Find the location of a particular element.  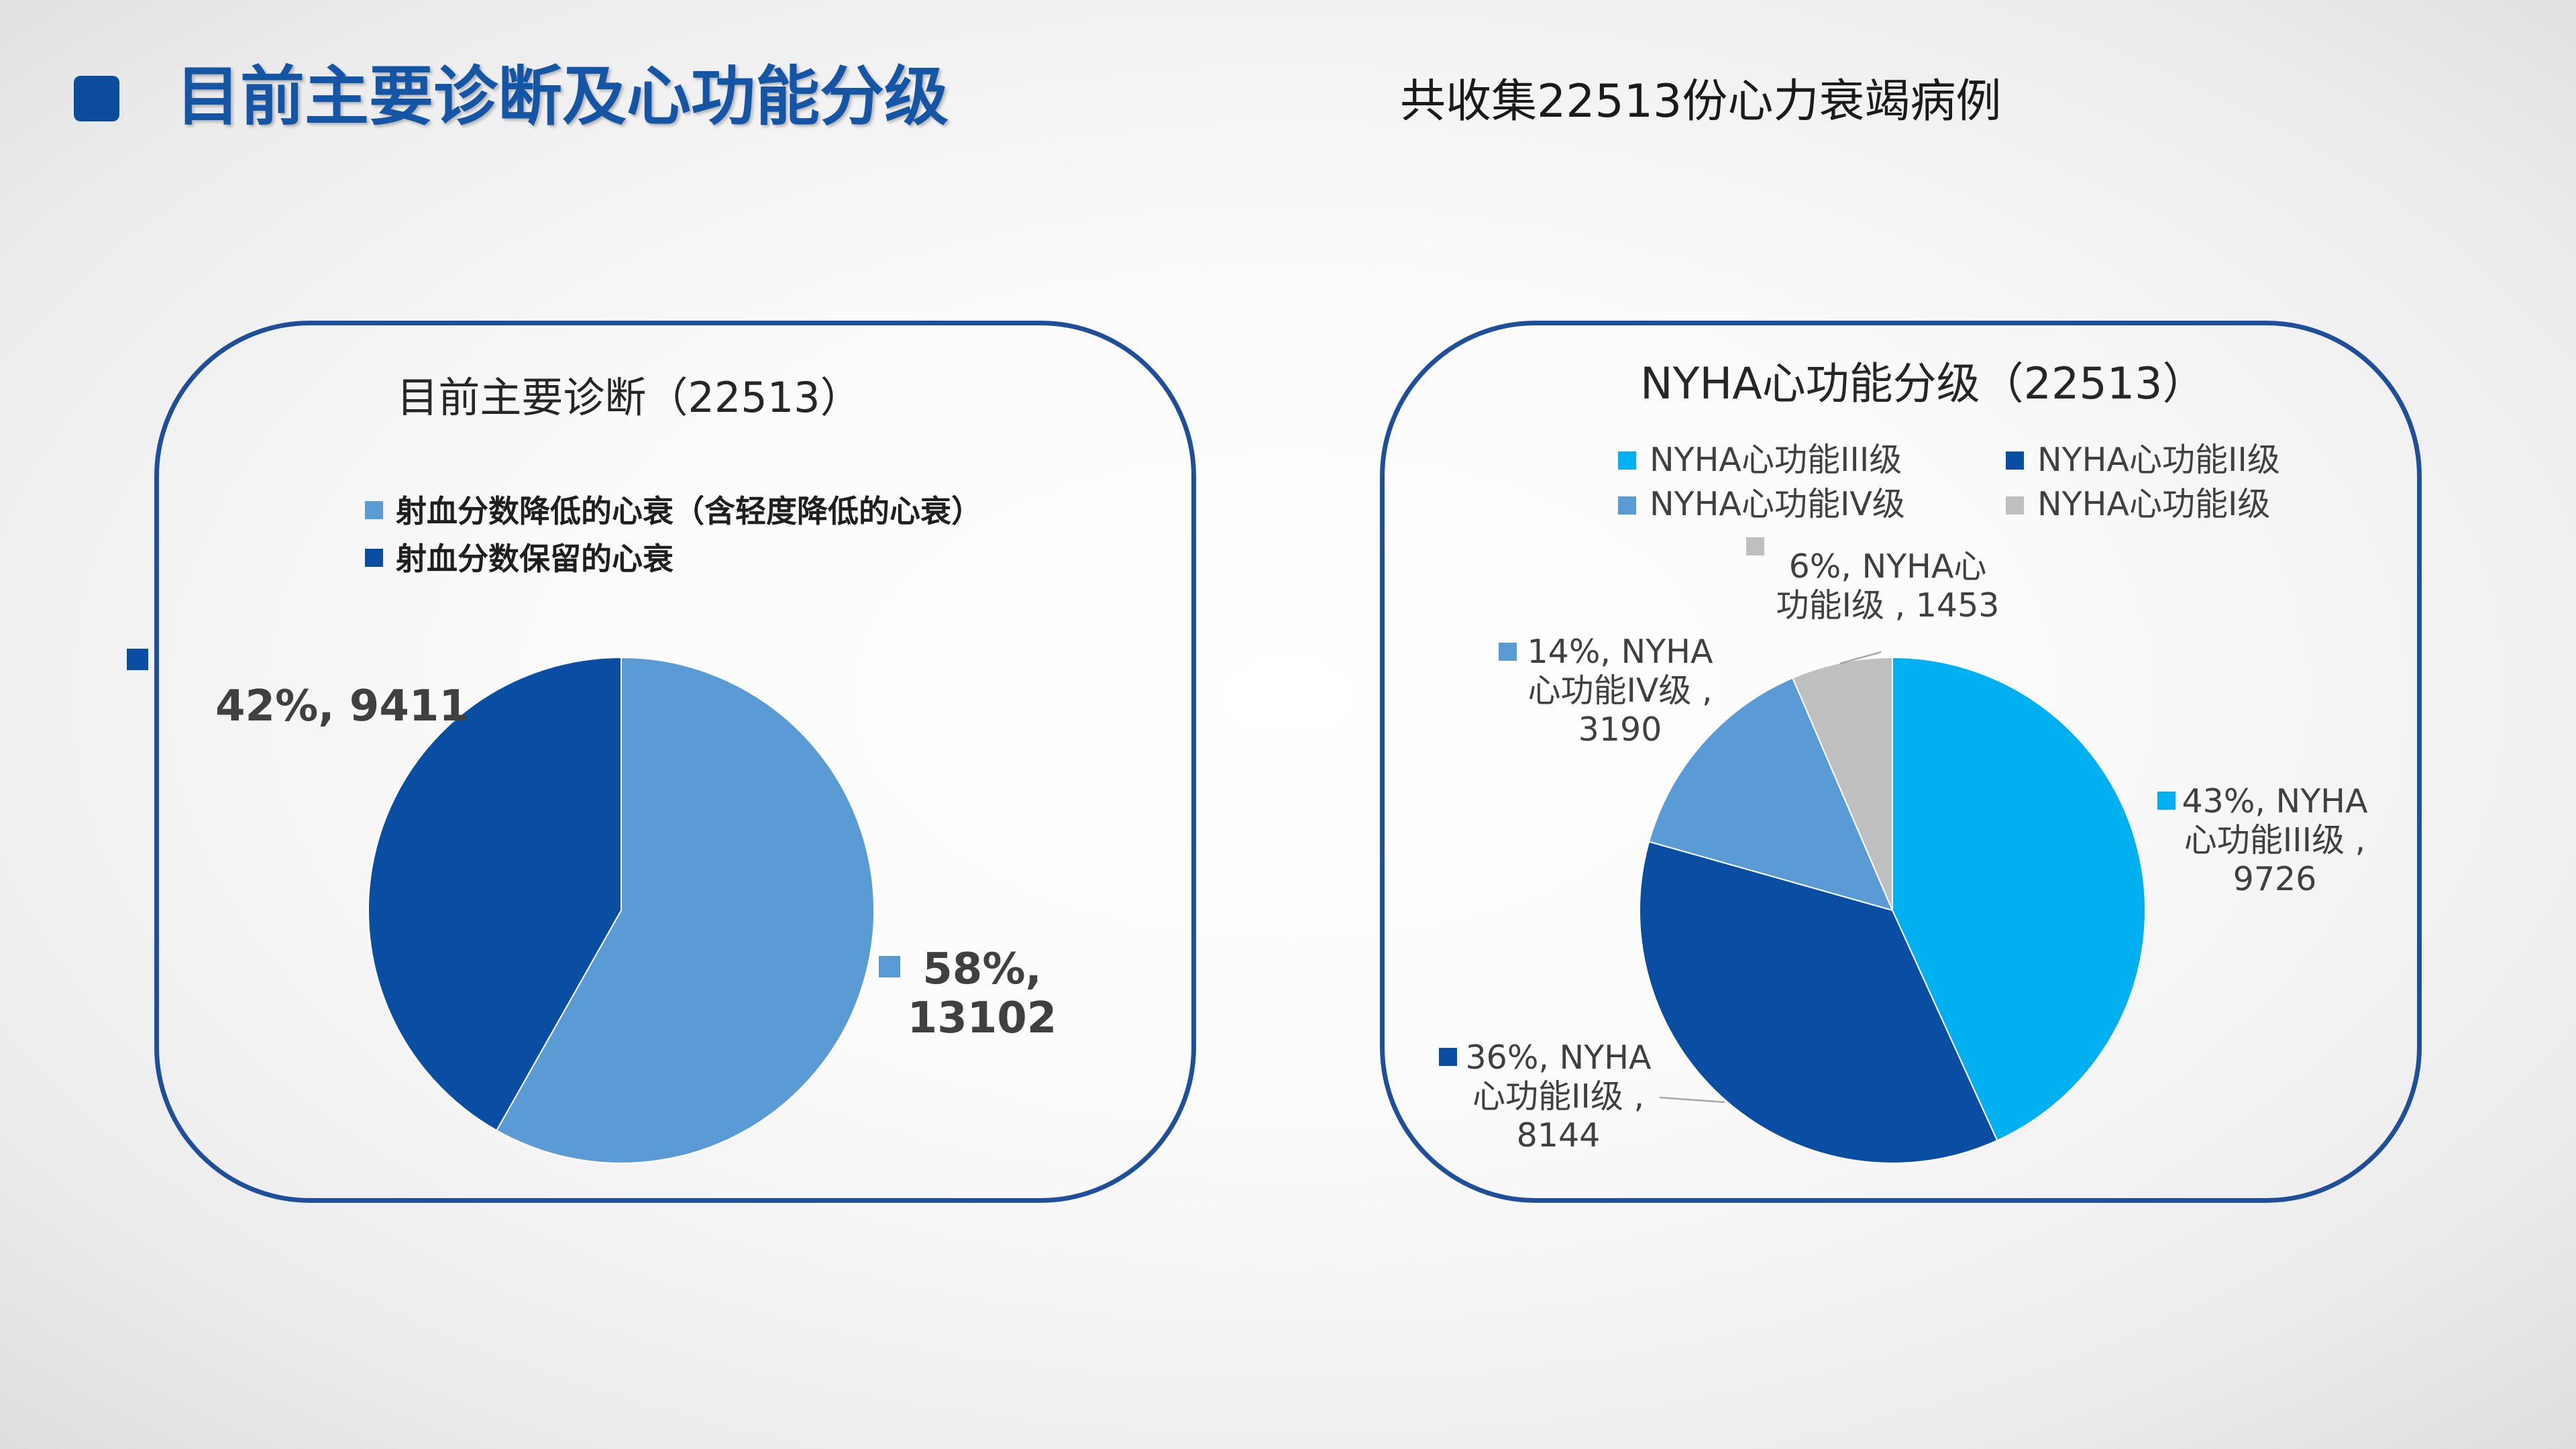

legend-key-nyha-ii is located at coordinates (2015, 460).